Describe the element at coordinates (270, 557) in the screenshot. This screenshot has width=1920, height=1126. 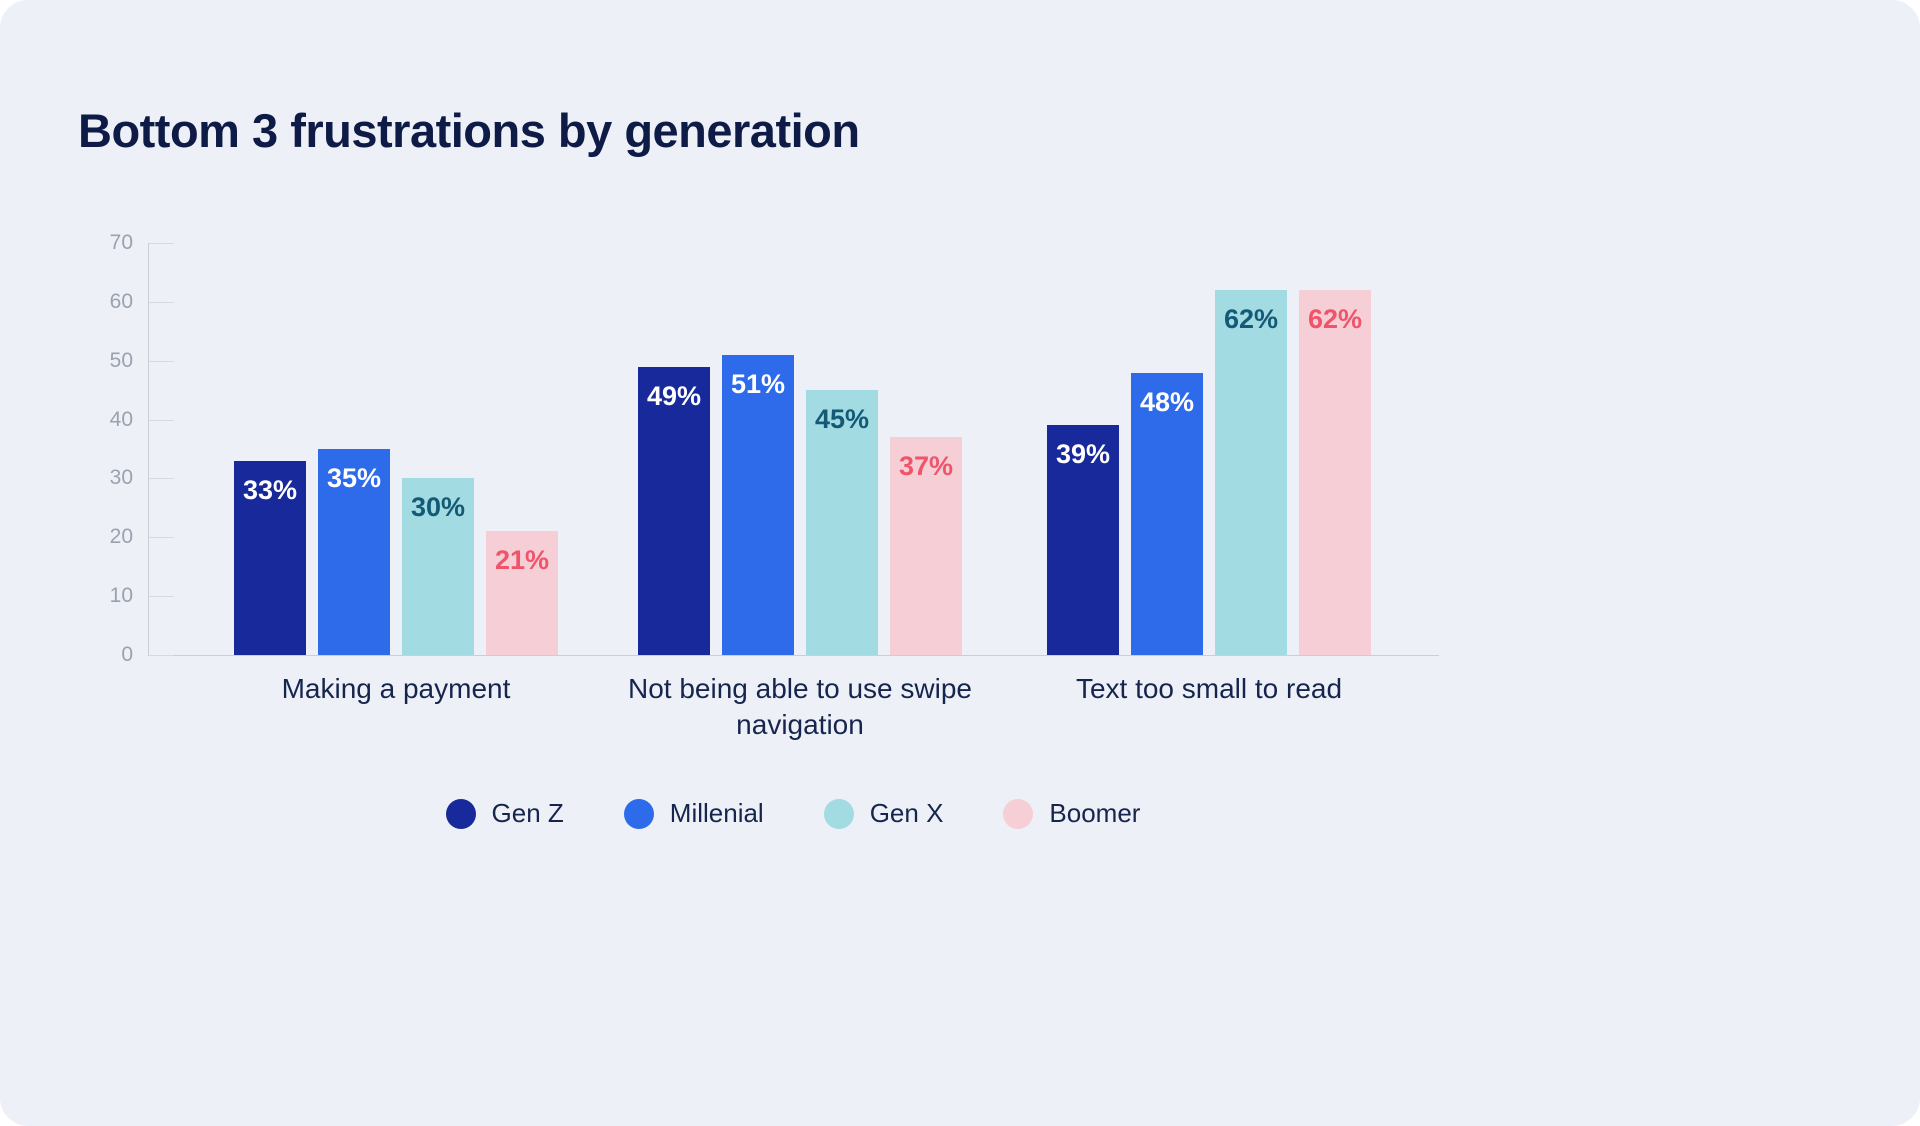
I see `bar-gen-z: 33%` at that location.